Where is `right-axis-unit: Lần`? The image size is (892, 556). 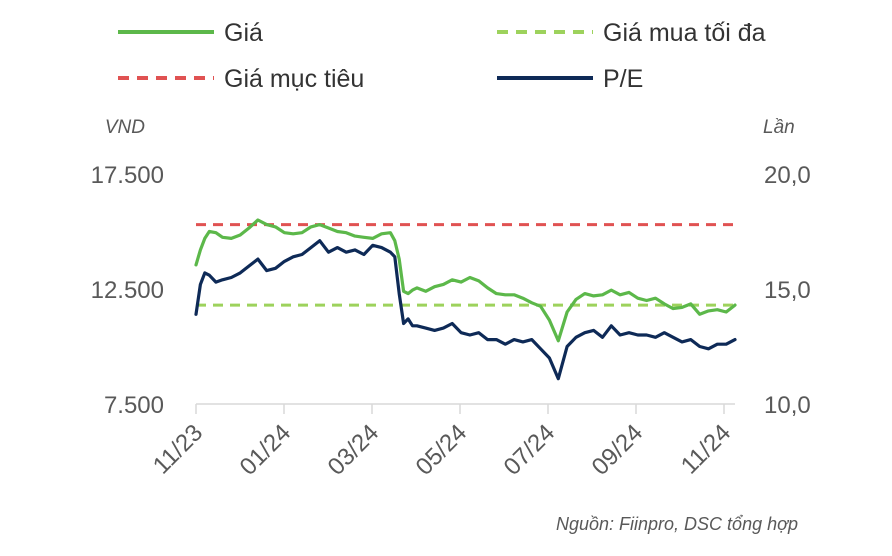
right-axis-unit: Lần is located at coordinates (779, 127).